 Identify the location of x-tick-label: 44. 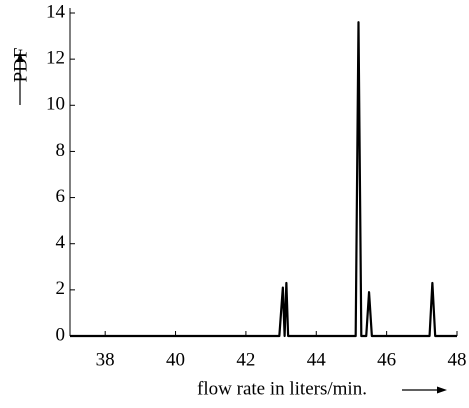
(317, 359).